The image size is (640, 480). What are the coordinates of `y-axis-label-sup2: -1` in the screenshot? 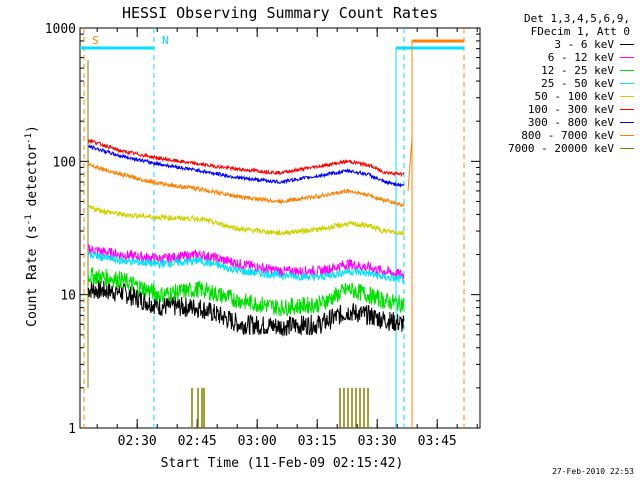 It's located at (29, 138).